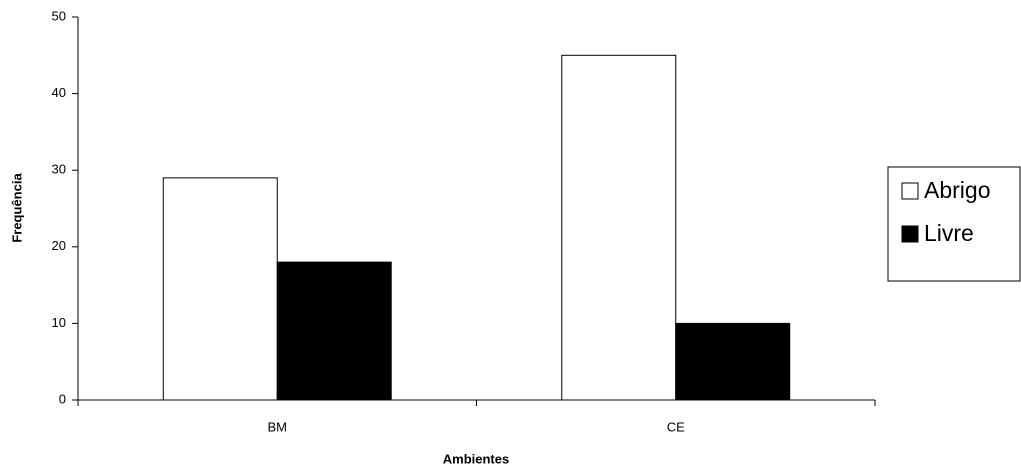 This screenshot has height=467, width=1021. What do you see at coordinates (59, 92) in the screenshot?
I see `y-tick-label: 40` at bounding box center [59, 92].